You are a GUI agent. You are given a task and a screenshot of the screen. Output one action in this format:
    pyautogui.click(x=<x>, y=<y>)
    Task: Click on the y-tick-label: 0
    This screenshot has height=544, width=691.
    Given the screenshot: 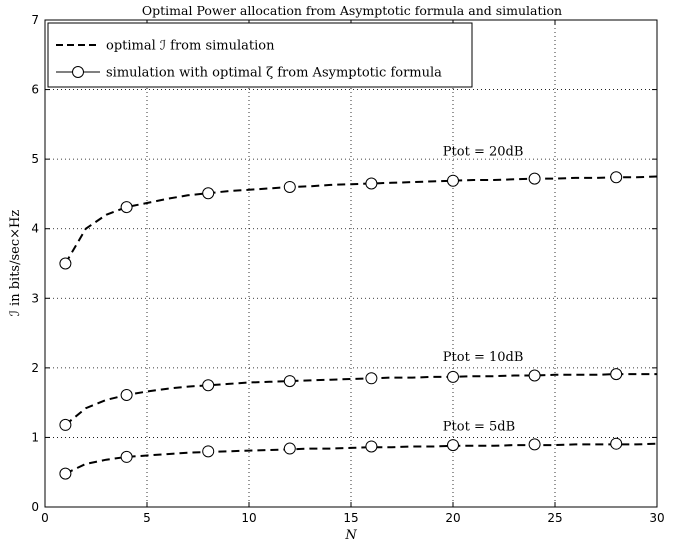 What is the action you would take?
    pyautogui.click(x=35, y=507)
    